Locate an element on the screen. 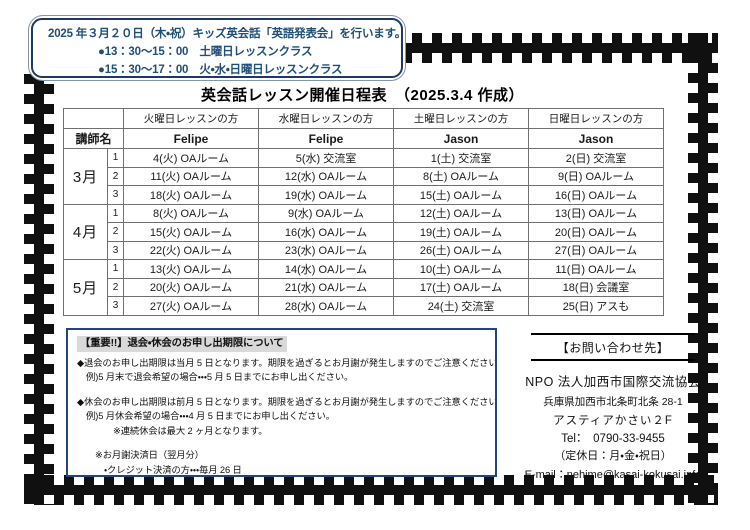 Image resolution: width=750 pixels, height=530 pixels. event-notice-line2: ●13：30～15：00 土曜日レッスンクラス is located at coordinates (205, 52).